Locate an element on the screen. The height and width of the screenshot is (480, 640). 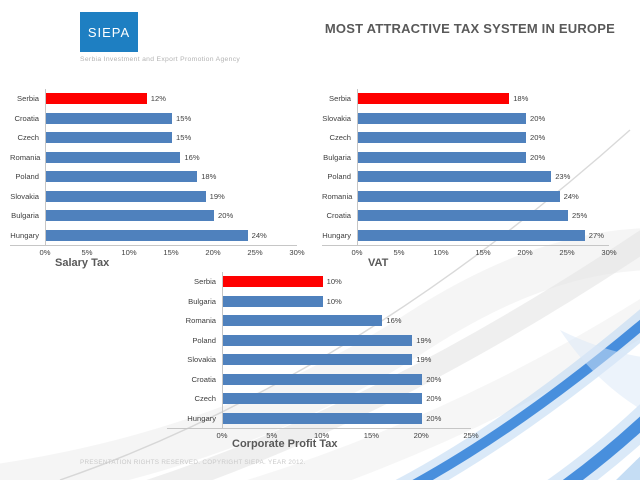
slide-title: MOST ATTRACTIVE TAX SYSTEM IN EUROPE is located at coordinates (469, 28).